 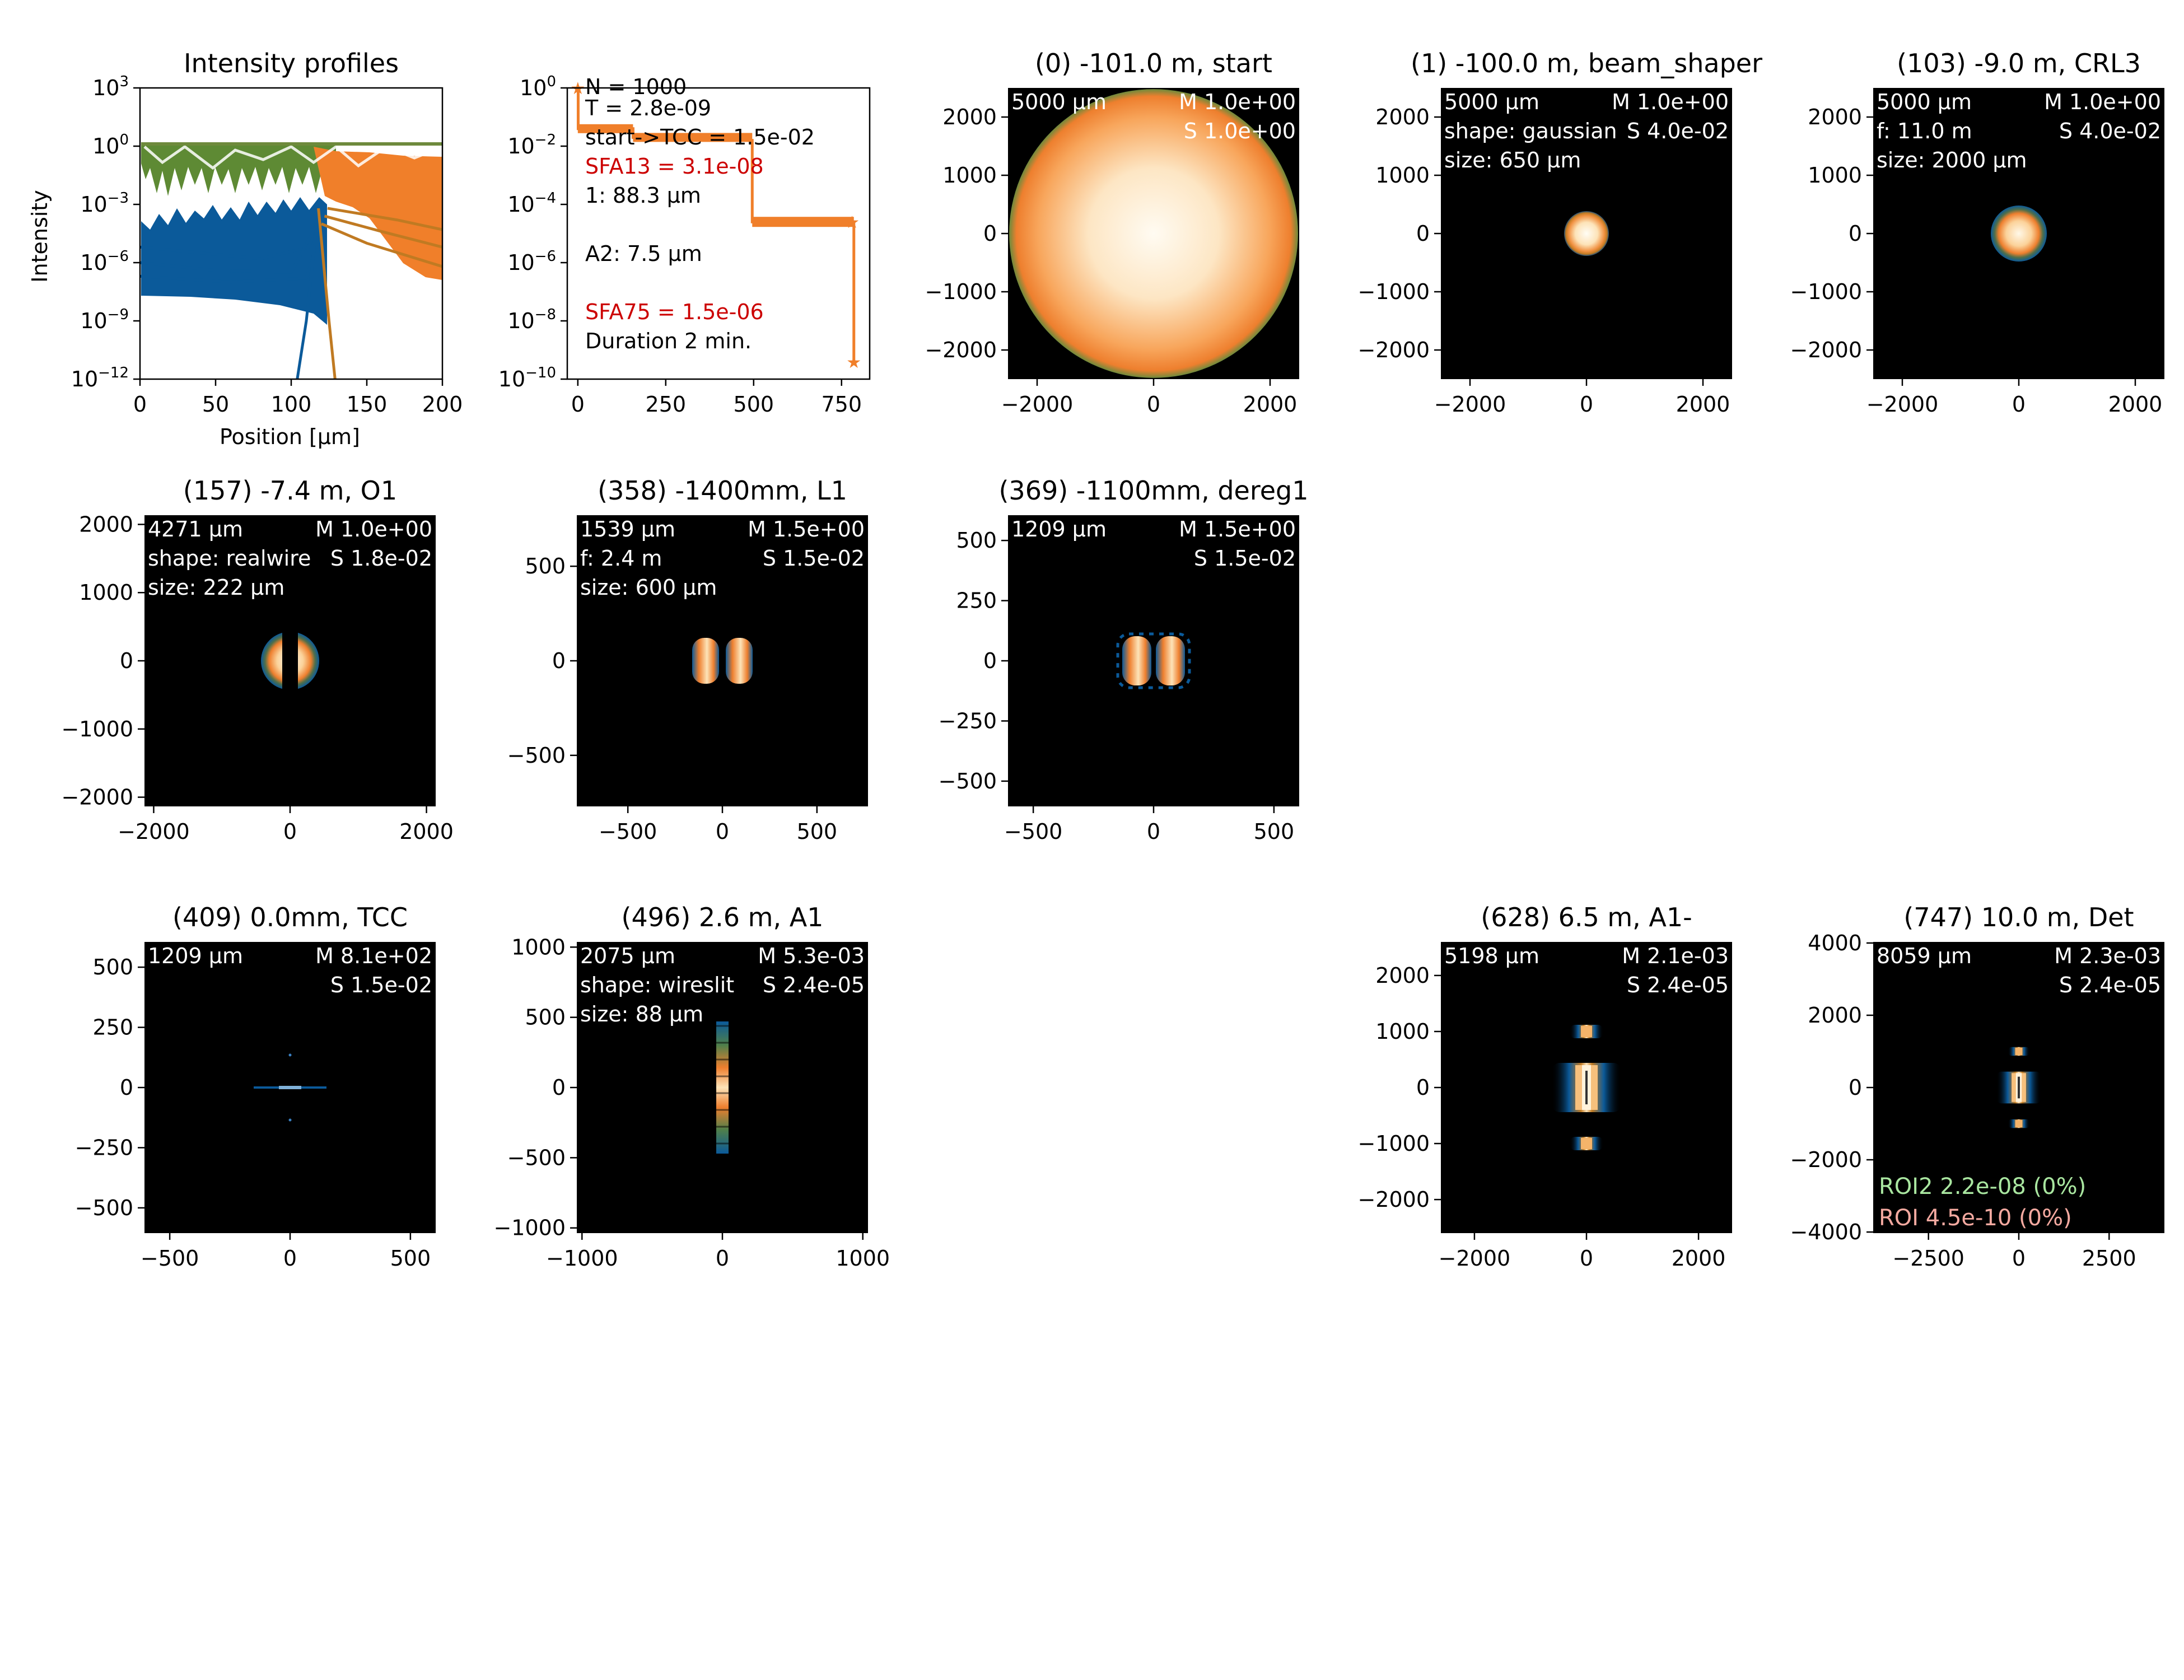 What do you see at coordinates (1275, 832) in the screenshot?
I see `x-tick-label: 500` at bounding box center [1275, 832].